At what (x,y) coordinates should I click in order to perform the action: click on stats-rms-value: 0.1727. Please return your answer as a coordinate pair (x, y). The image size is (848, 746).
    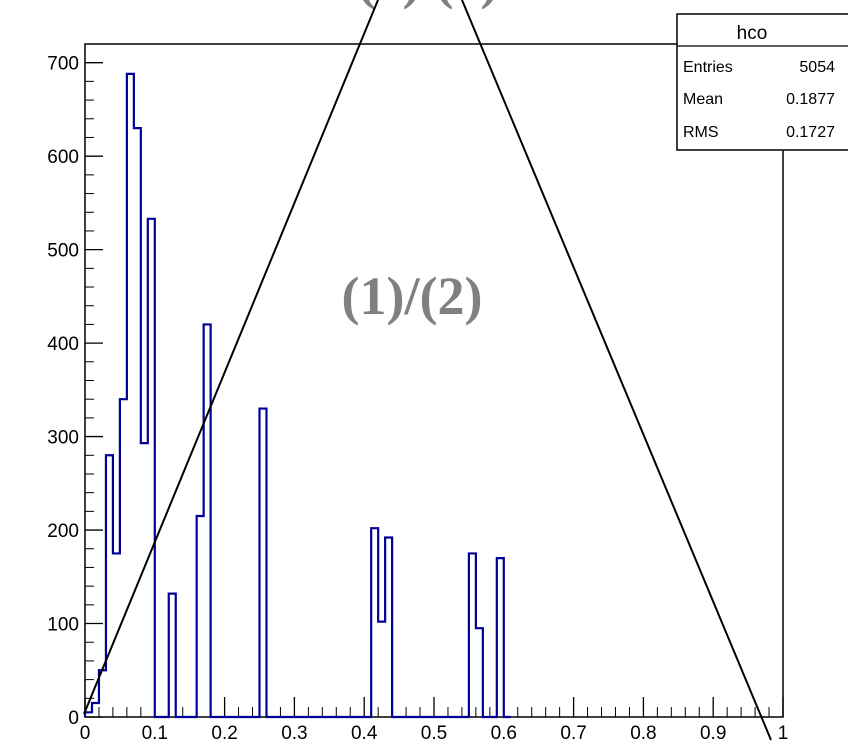
    Looking at the image, I should click on (810, 132).